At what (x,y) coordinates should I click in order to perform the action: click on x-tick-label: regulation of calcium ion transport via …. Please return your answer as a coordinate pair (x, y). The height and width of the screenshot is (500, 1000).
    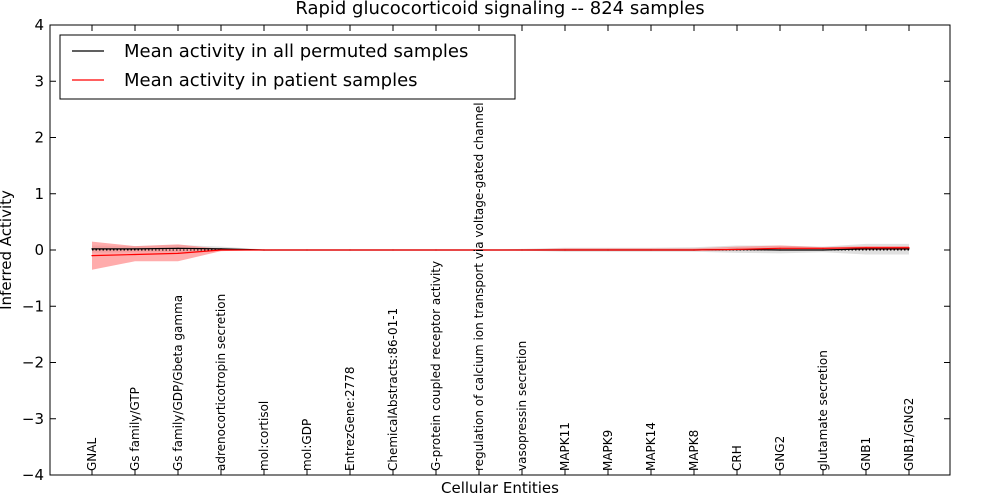
    Looking at the image, I should click on (479, 286).